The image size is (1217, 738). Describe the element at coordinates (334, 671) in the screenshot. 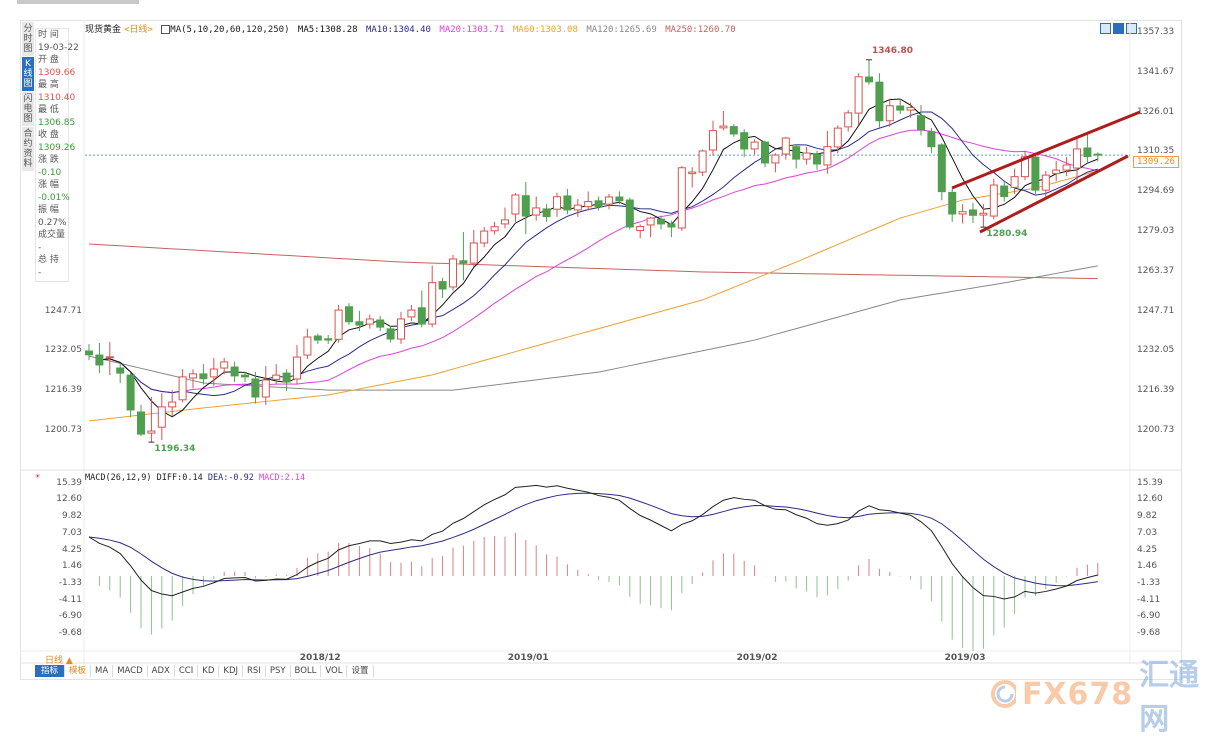

I see `indicator-tab: VOL` at that location.